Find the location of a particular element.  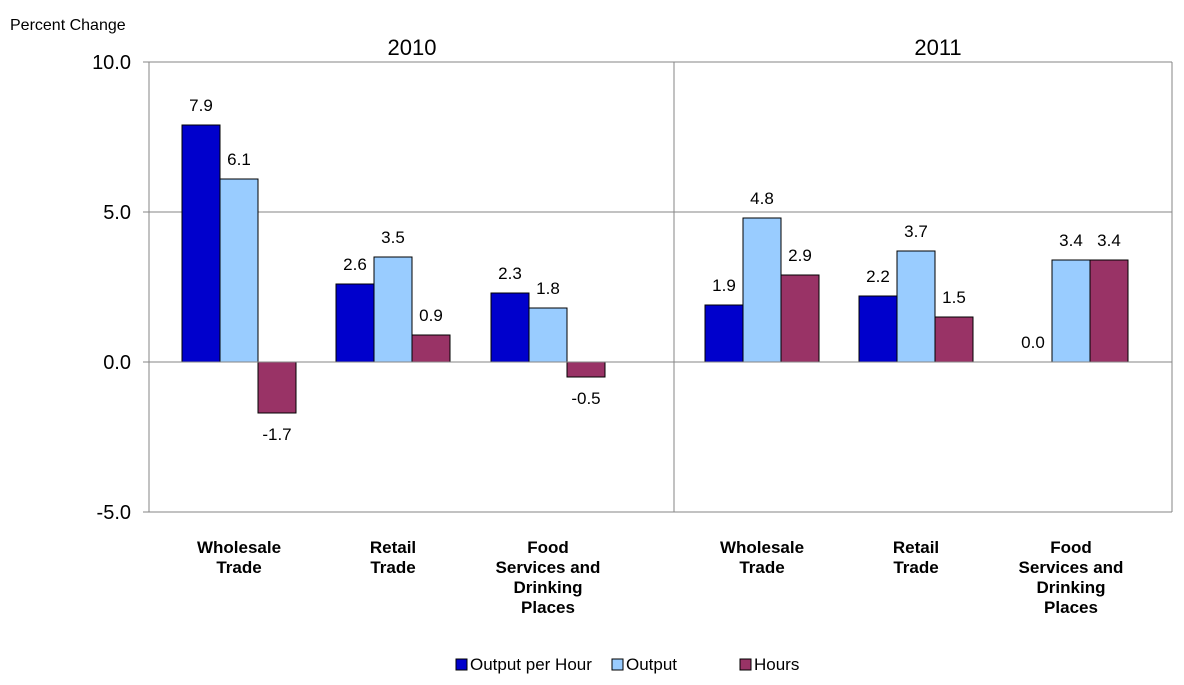

data-label: -1.7 is located at coordinates (276, 434).